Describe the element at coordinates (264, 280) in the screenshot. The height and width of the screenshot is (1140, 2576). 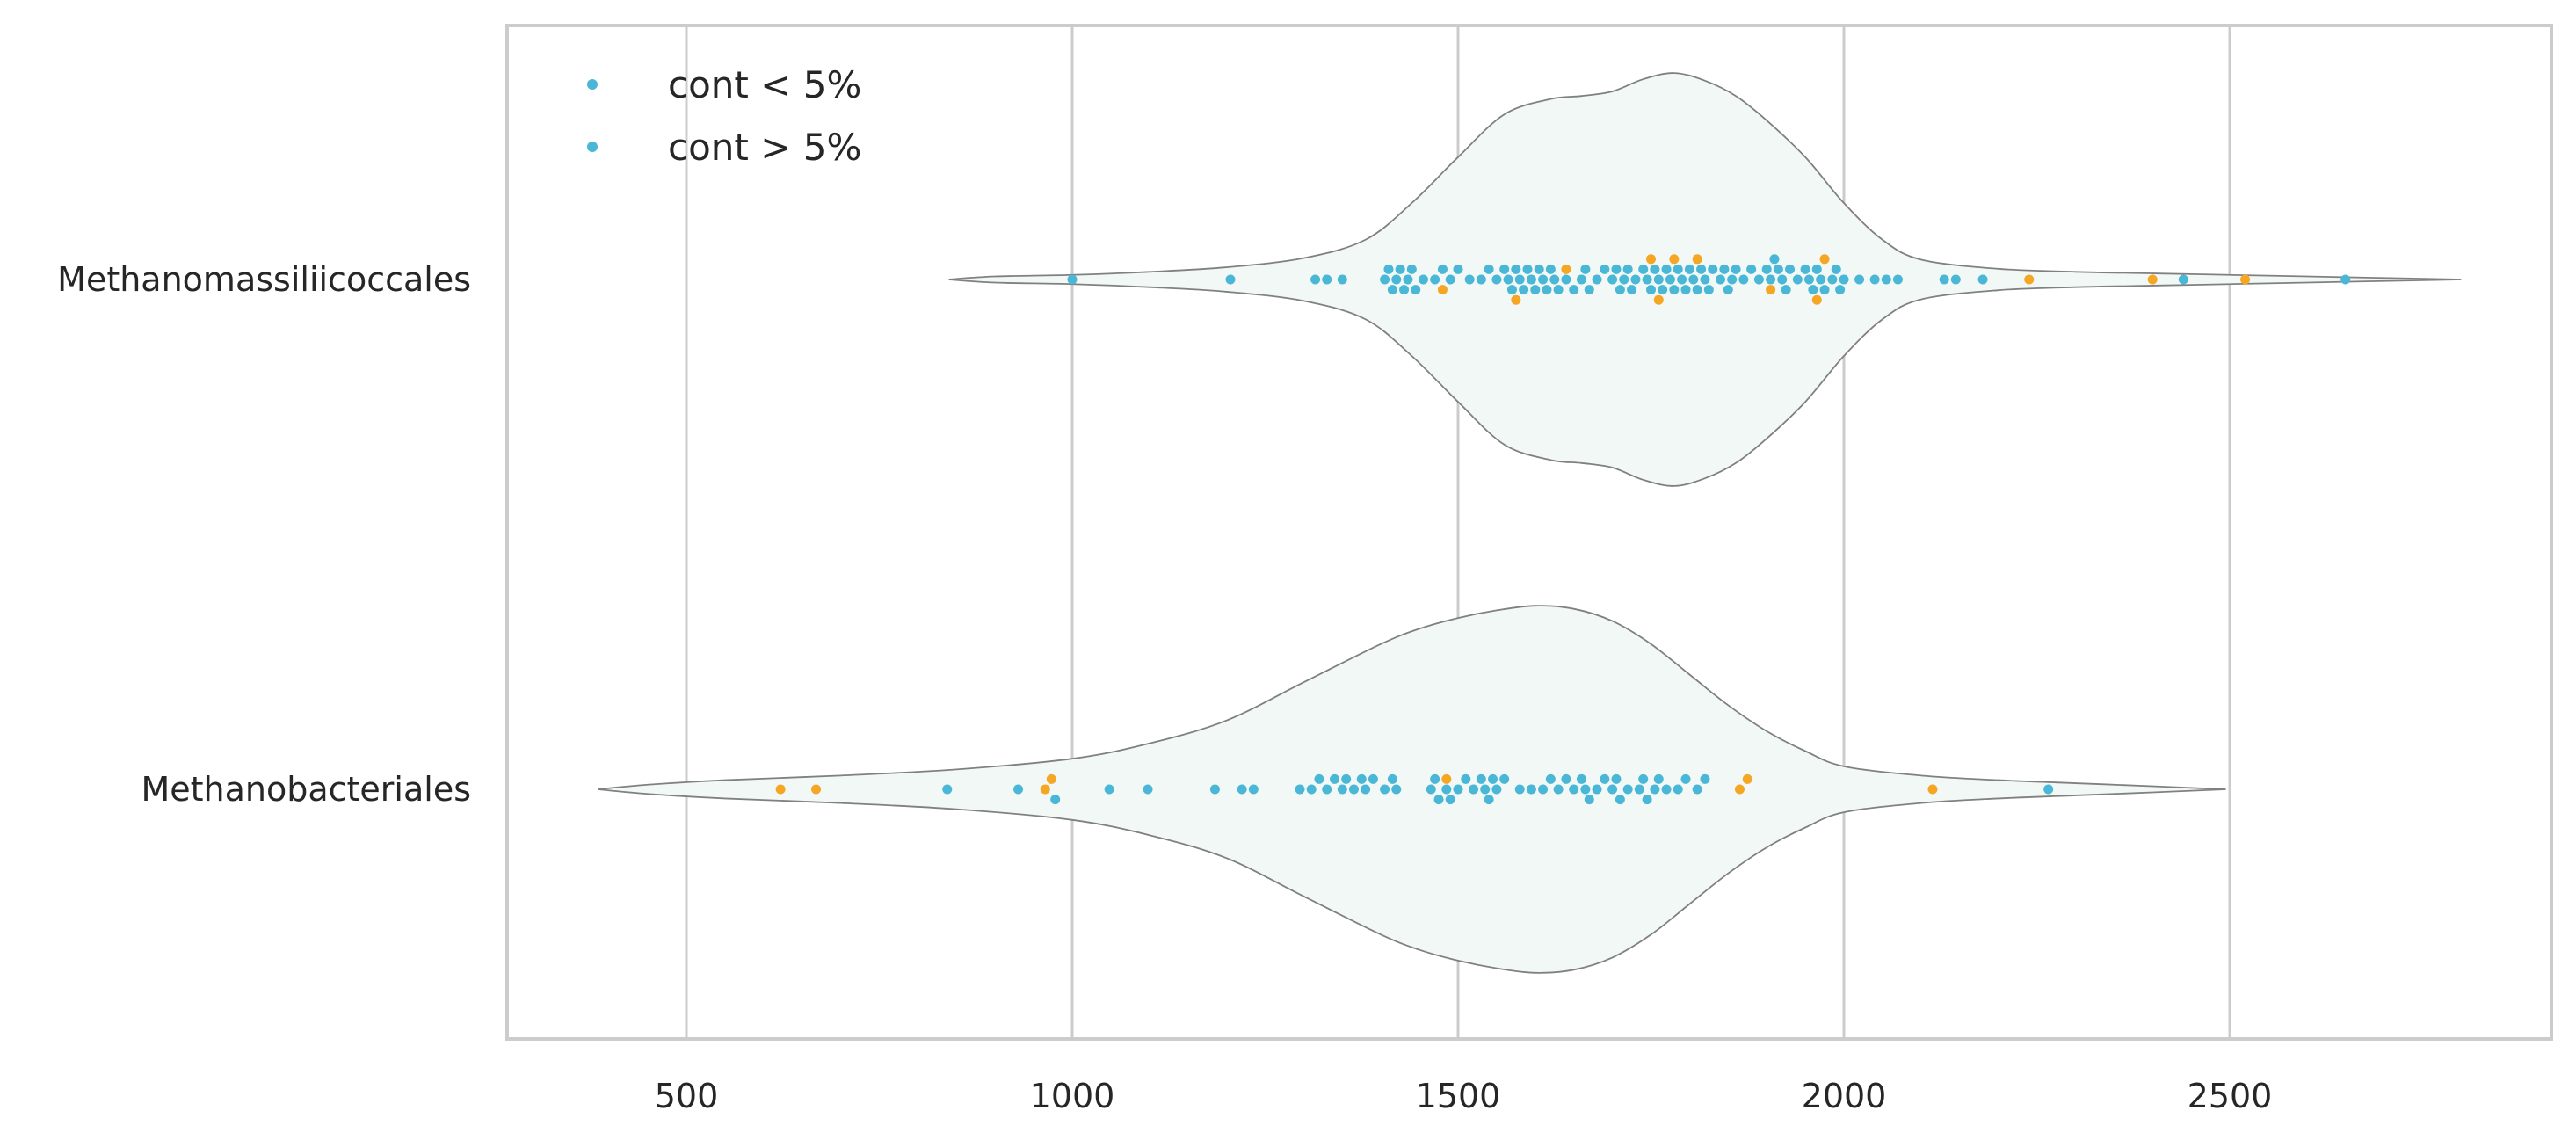
I see `y-tick-label-methanomassiliicoccales: Methanomassiliicoccales` at that location.